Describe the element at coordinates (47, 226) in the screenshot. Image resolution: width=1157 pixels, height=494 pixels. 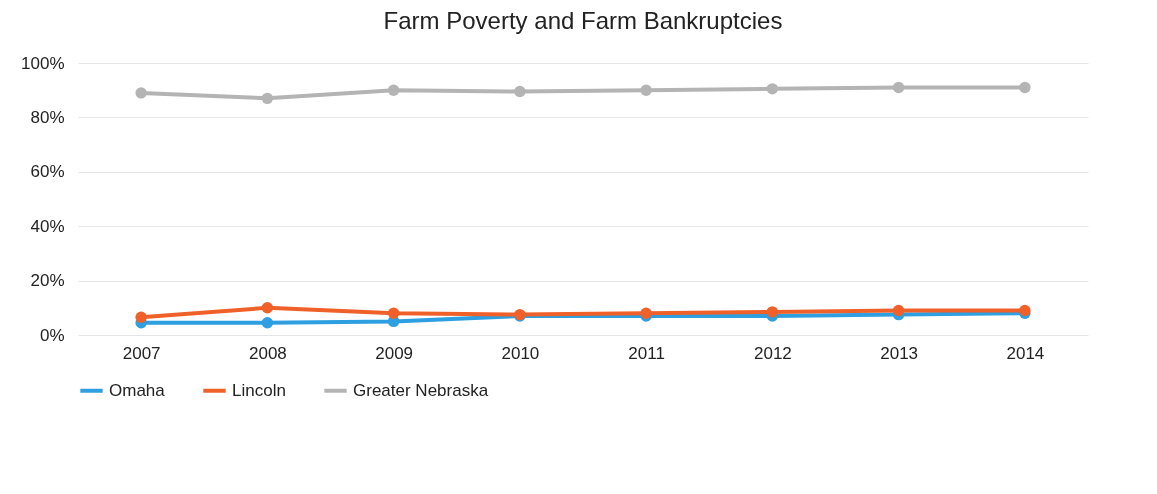
I see `y-tick-label: 40%` at that location.